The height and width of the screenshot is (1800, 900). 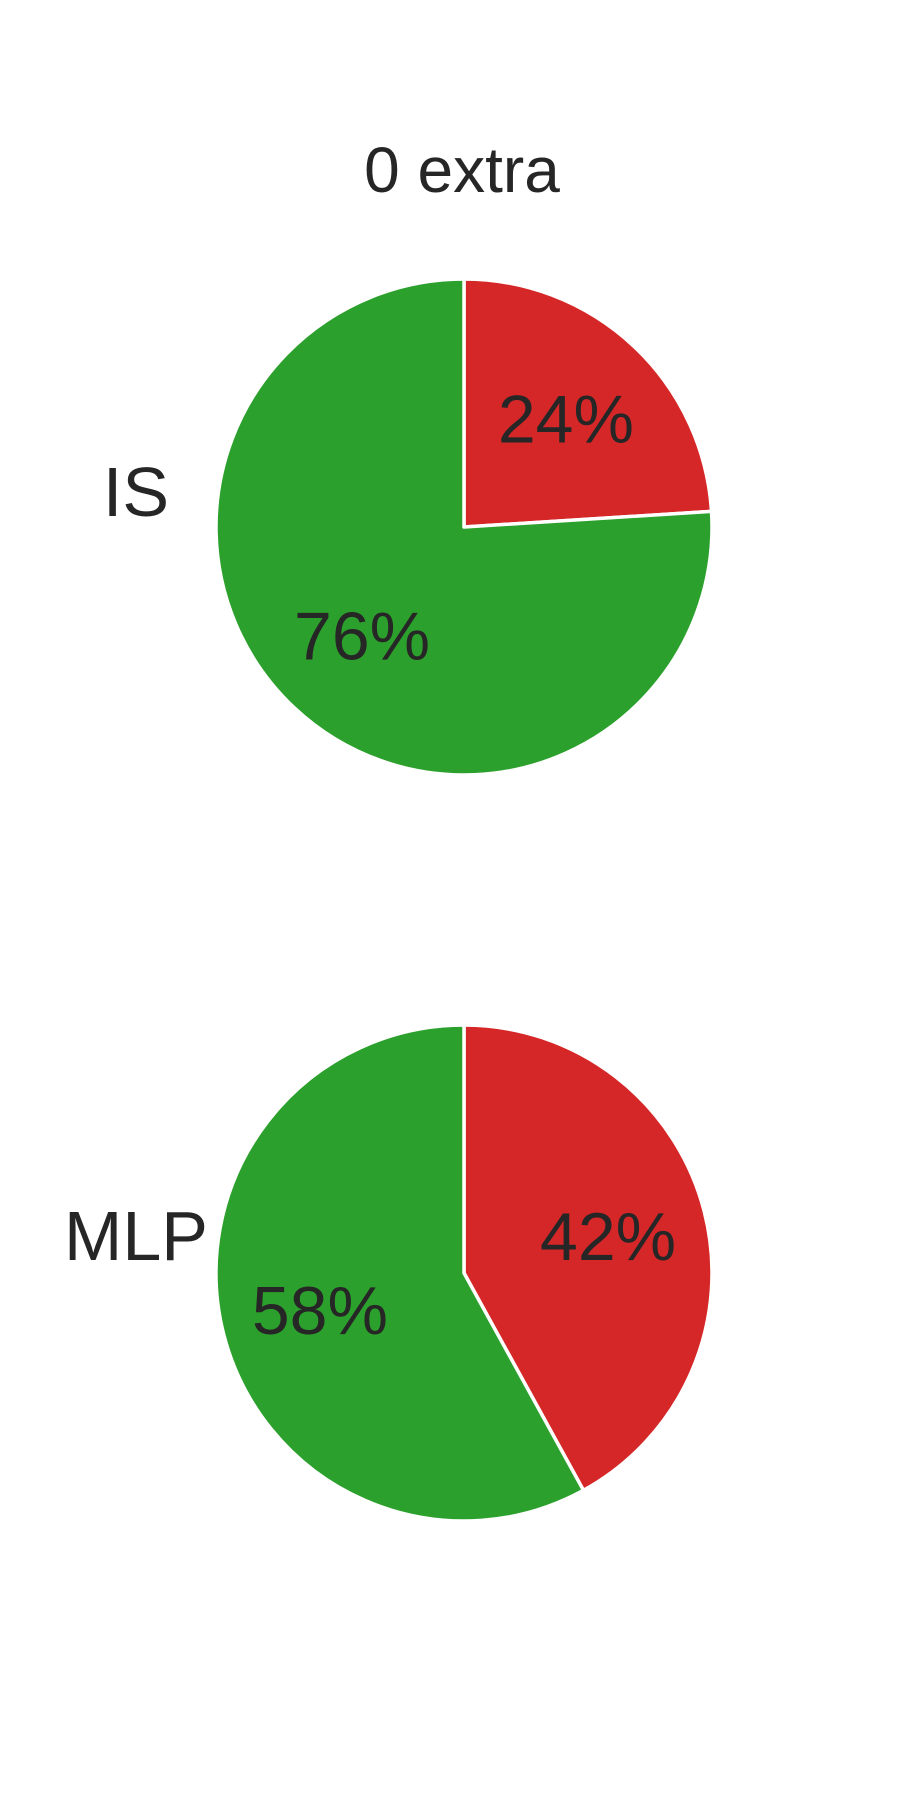 I want to click on pie-mlp-slice-green, so click(x=400, y=1273).